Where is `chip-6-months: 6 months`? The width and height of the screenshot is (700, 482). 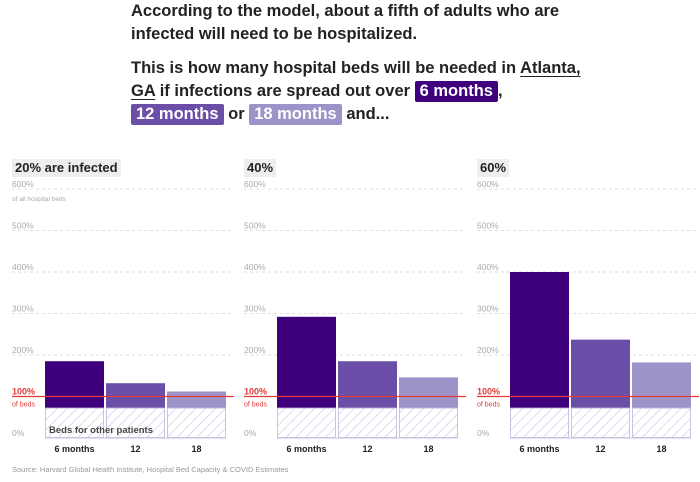
chip-6-months: 6 months is located at coordinates (456, 91).